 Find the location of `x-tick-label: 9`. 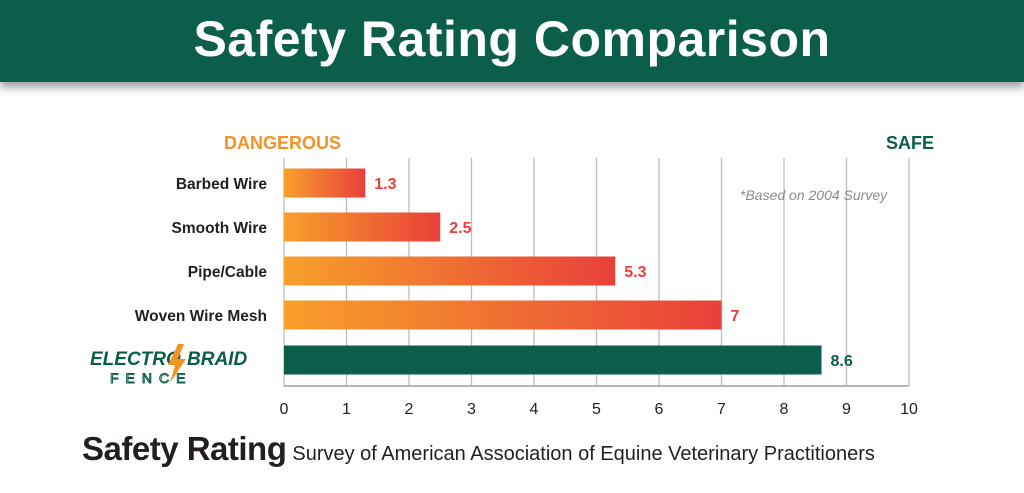

x-tick-label: 9 is located at coordinates (846, 409).